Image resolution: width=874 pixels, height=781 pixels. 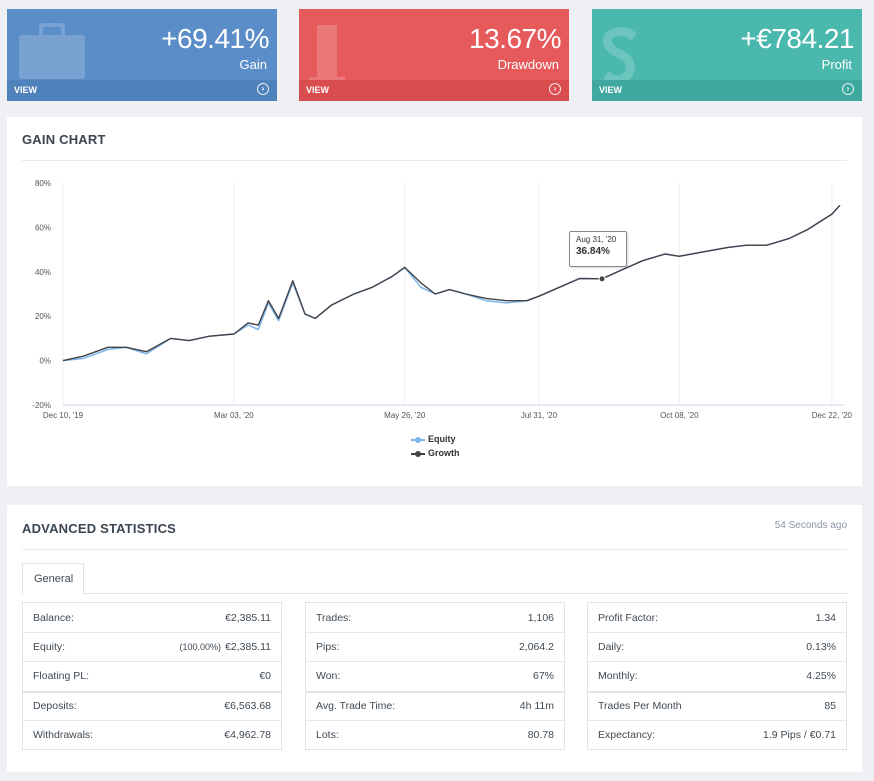 What do you see at coordinates (515, 38) in the screenshot?
I see `drawdown-value: 13.67%` at bounding box center [515, 38].